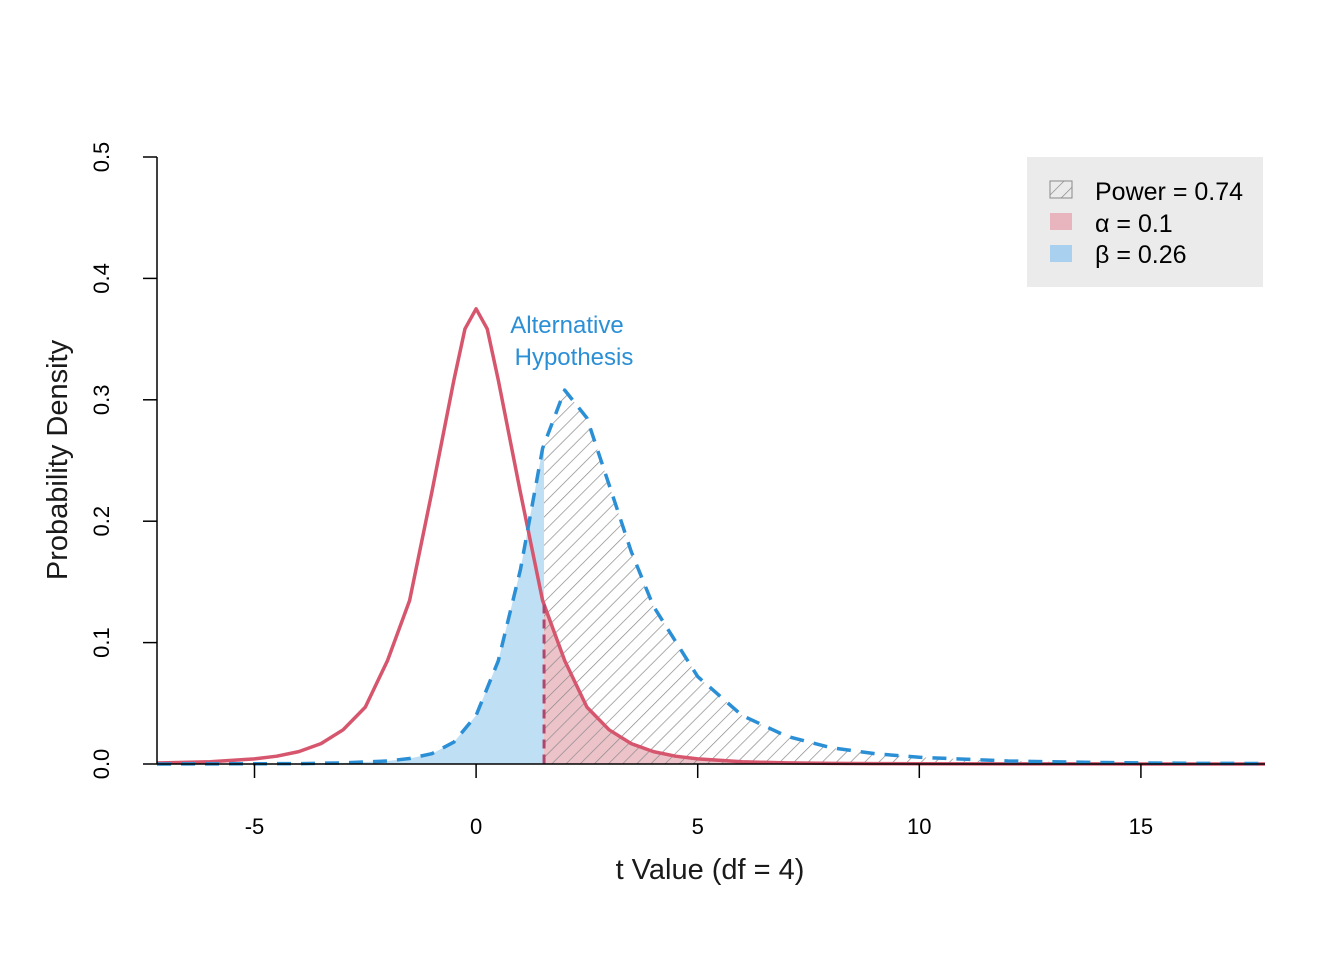  What do you see at coordinates (476, 826) in the screenshot?
I see `x-tick-label: 0` at bounding box center [476, 826].